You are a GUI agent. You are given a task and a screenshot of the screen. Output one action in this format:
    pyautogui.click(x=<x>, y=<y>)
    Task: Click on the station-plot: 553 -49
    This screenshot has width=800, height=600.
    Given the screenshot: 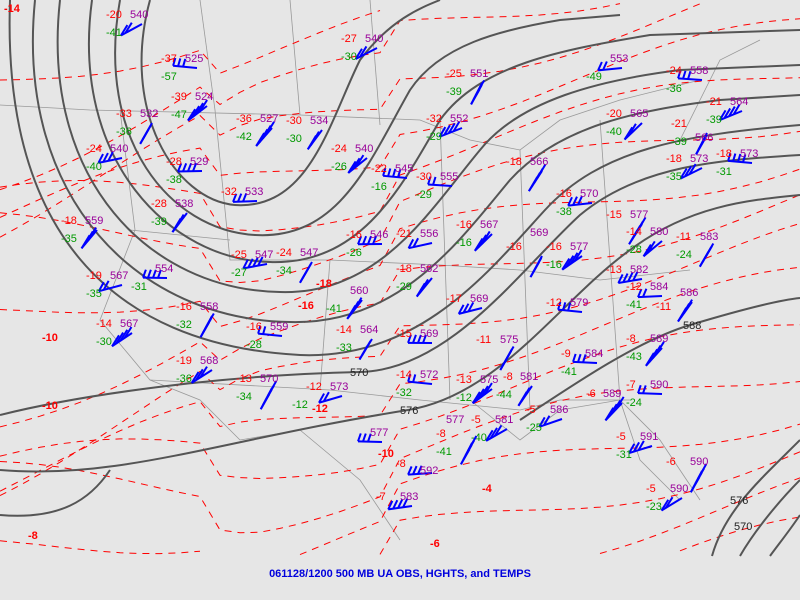 What is the action you would take?
    pyautogui.click(x=607, y=68)
    